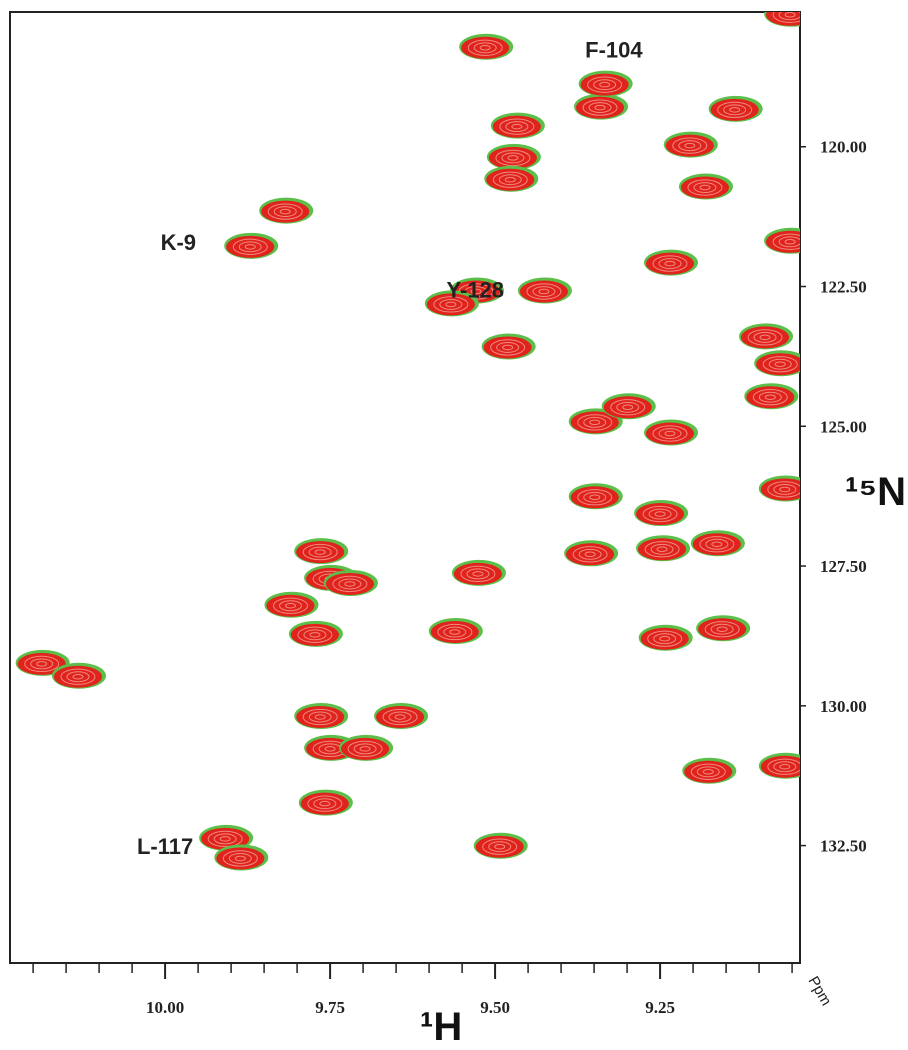  What do you see at coordinates (165, 1007) in the screenshot?
I see `x-tick-label: 10.00` at bounding box center [165, 1007].